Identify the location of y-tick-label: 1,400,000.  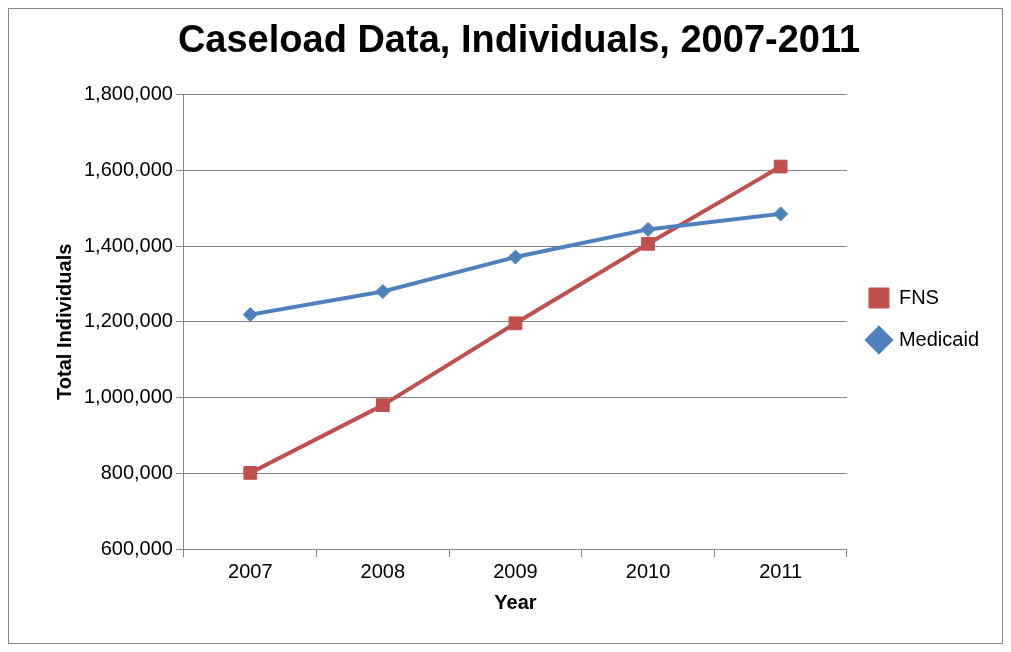
(128, 244).